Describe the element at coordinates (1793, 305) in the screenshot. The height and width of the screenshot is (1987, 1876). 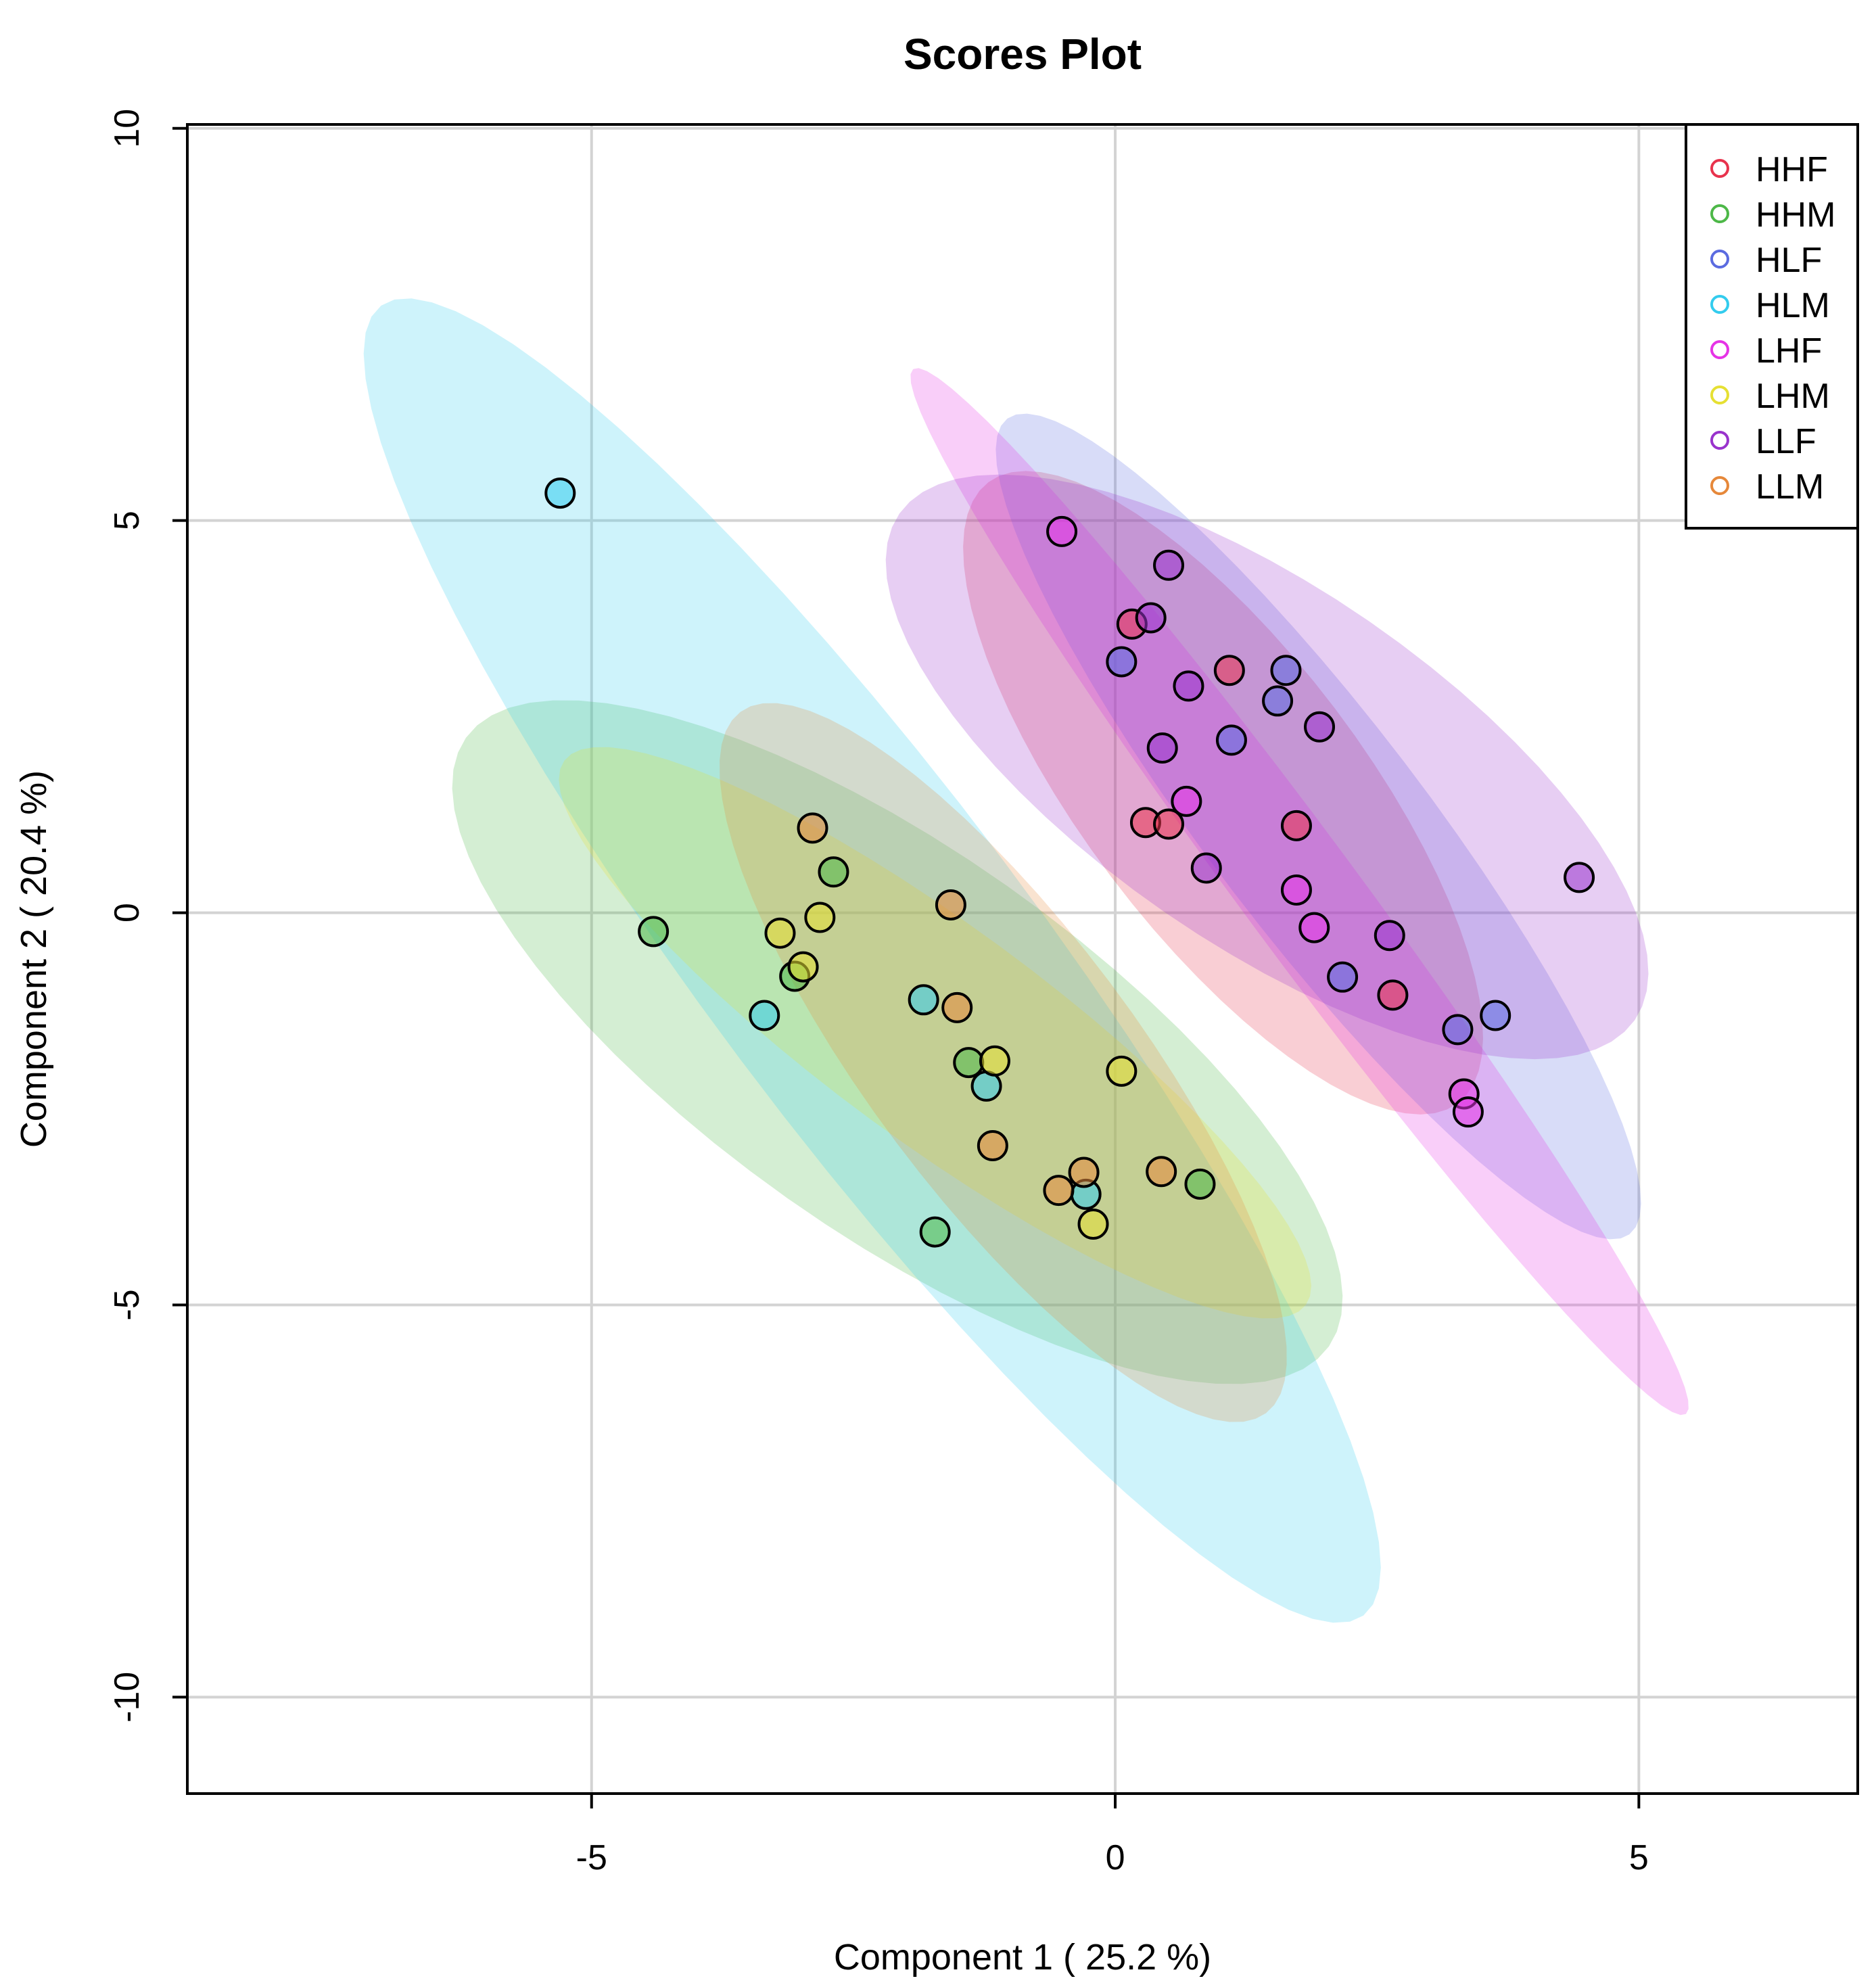
I see `legend-label-hlm: HLM` at that location.